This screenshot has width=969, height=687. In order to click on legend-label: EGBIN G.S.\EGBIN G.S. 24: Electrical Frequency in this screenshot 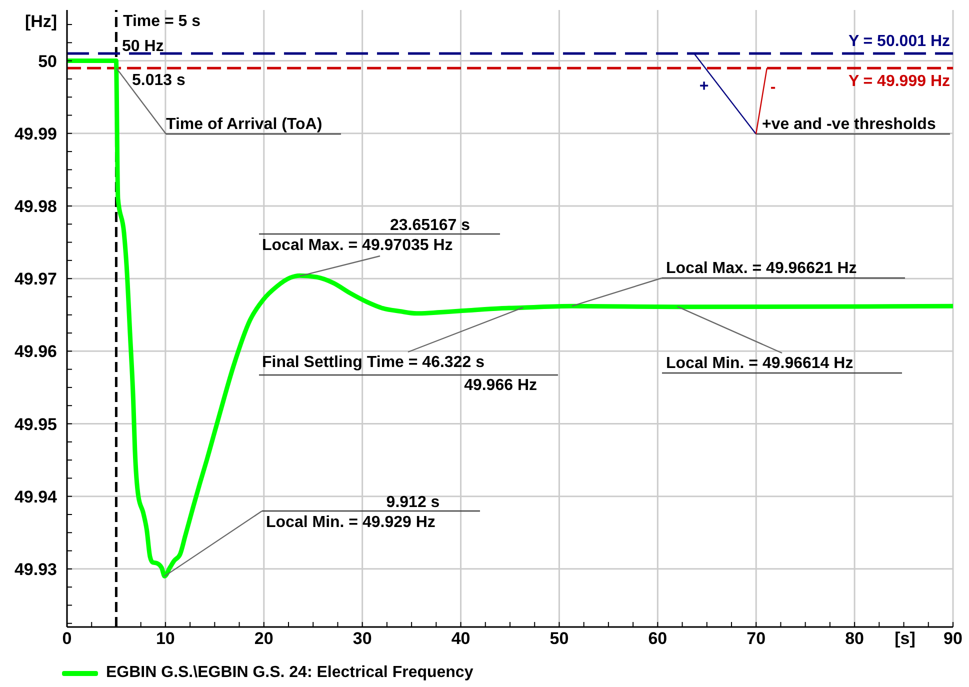, I will do `click(290, 673)`.